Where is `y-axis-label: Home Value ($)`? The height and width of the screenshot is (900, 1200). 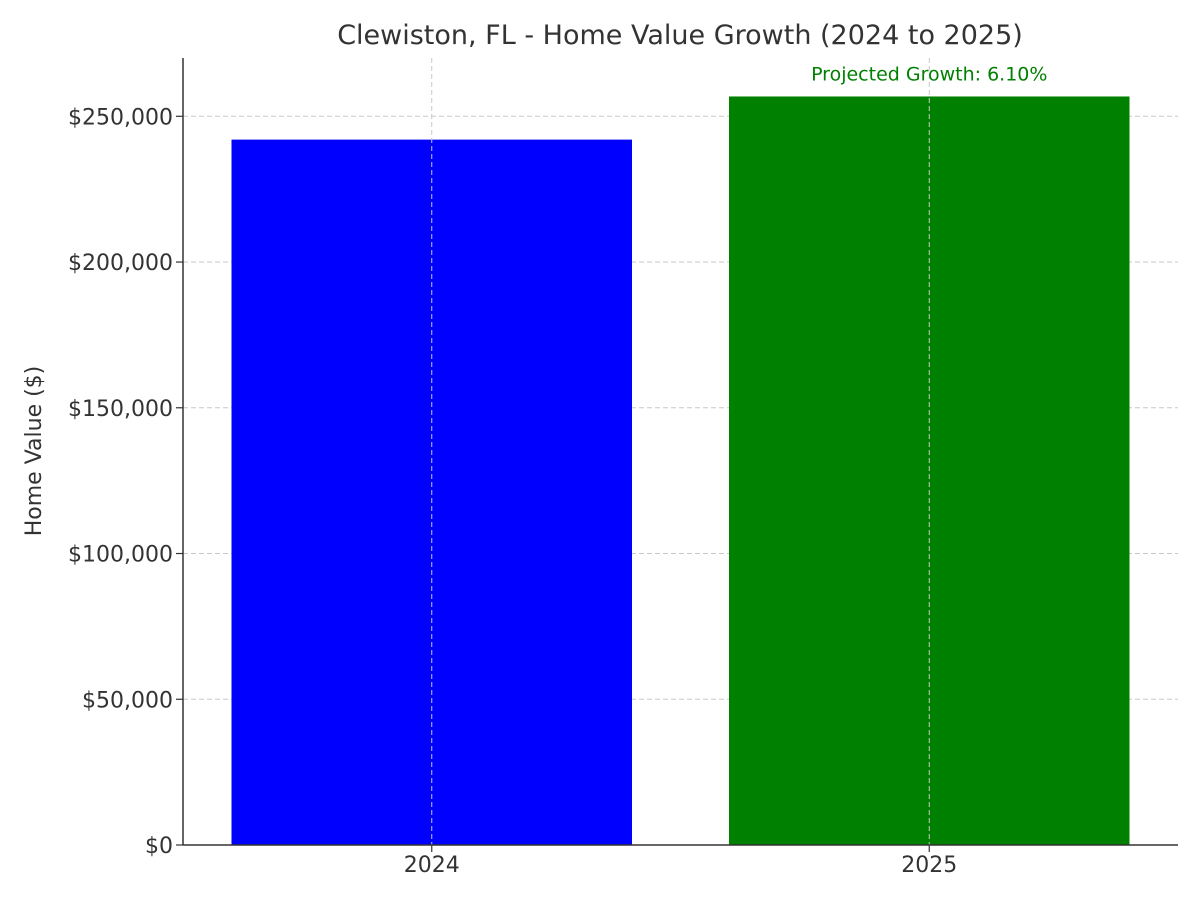
y-axis-label: Home Value ($) is located at coordinates (34, 451).